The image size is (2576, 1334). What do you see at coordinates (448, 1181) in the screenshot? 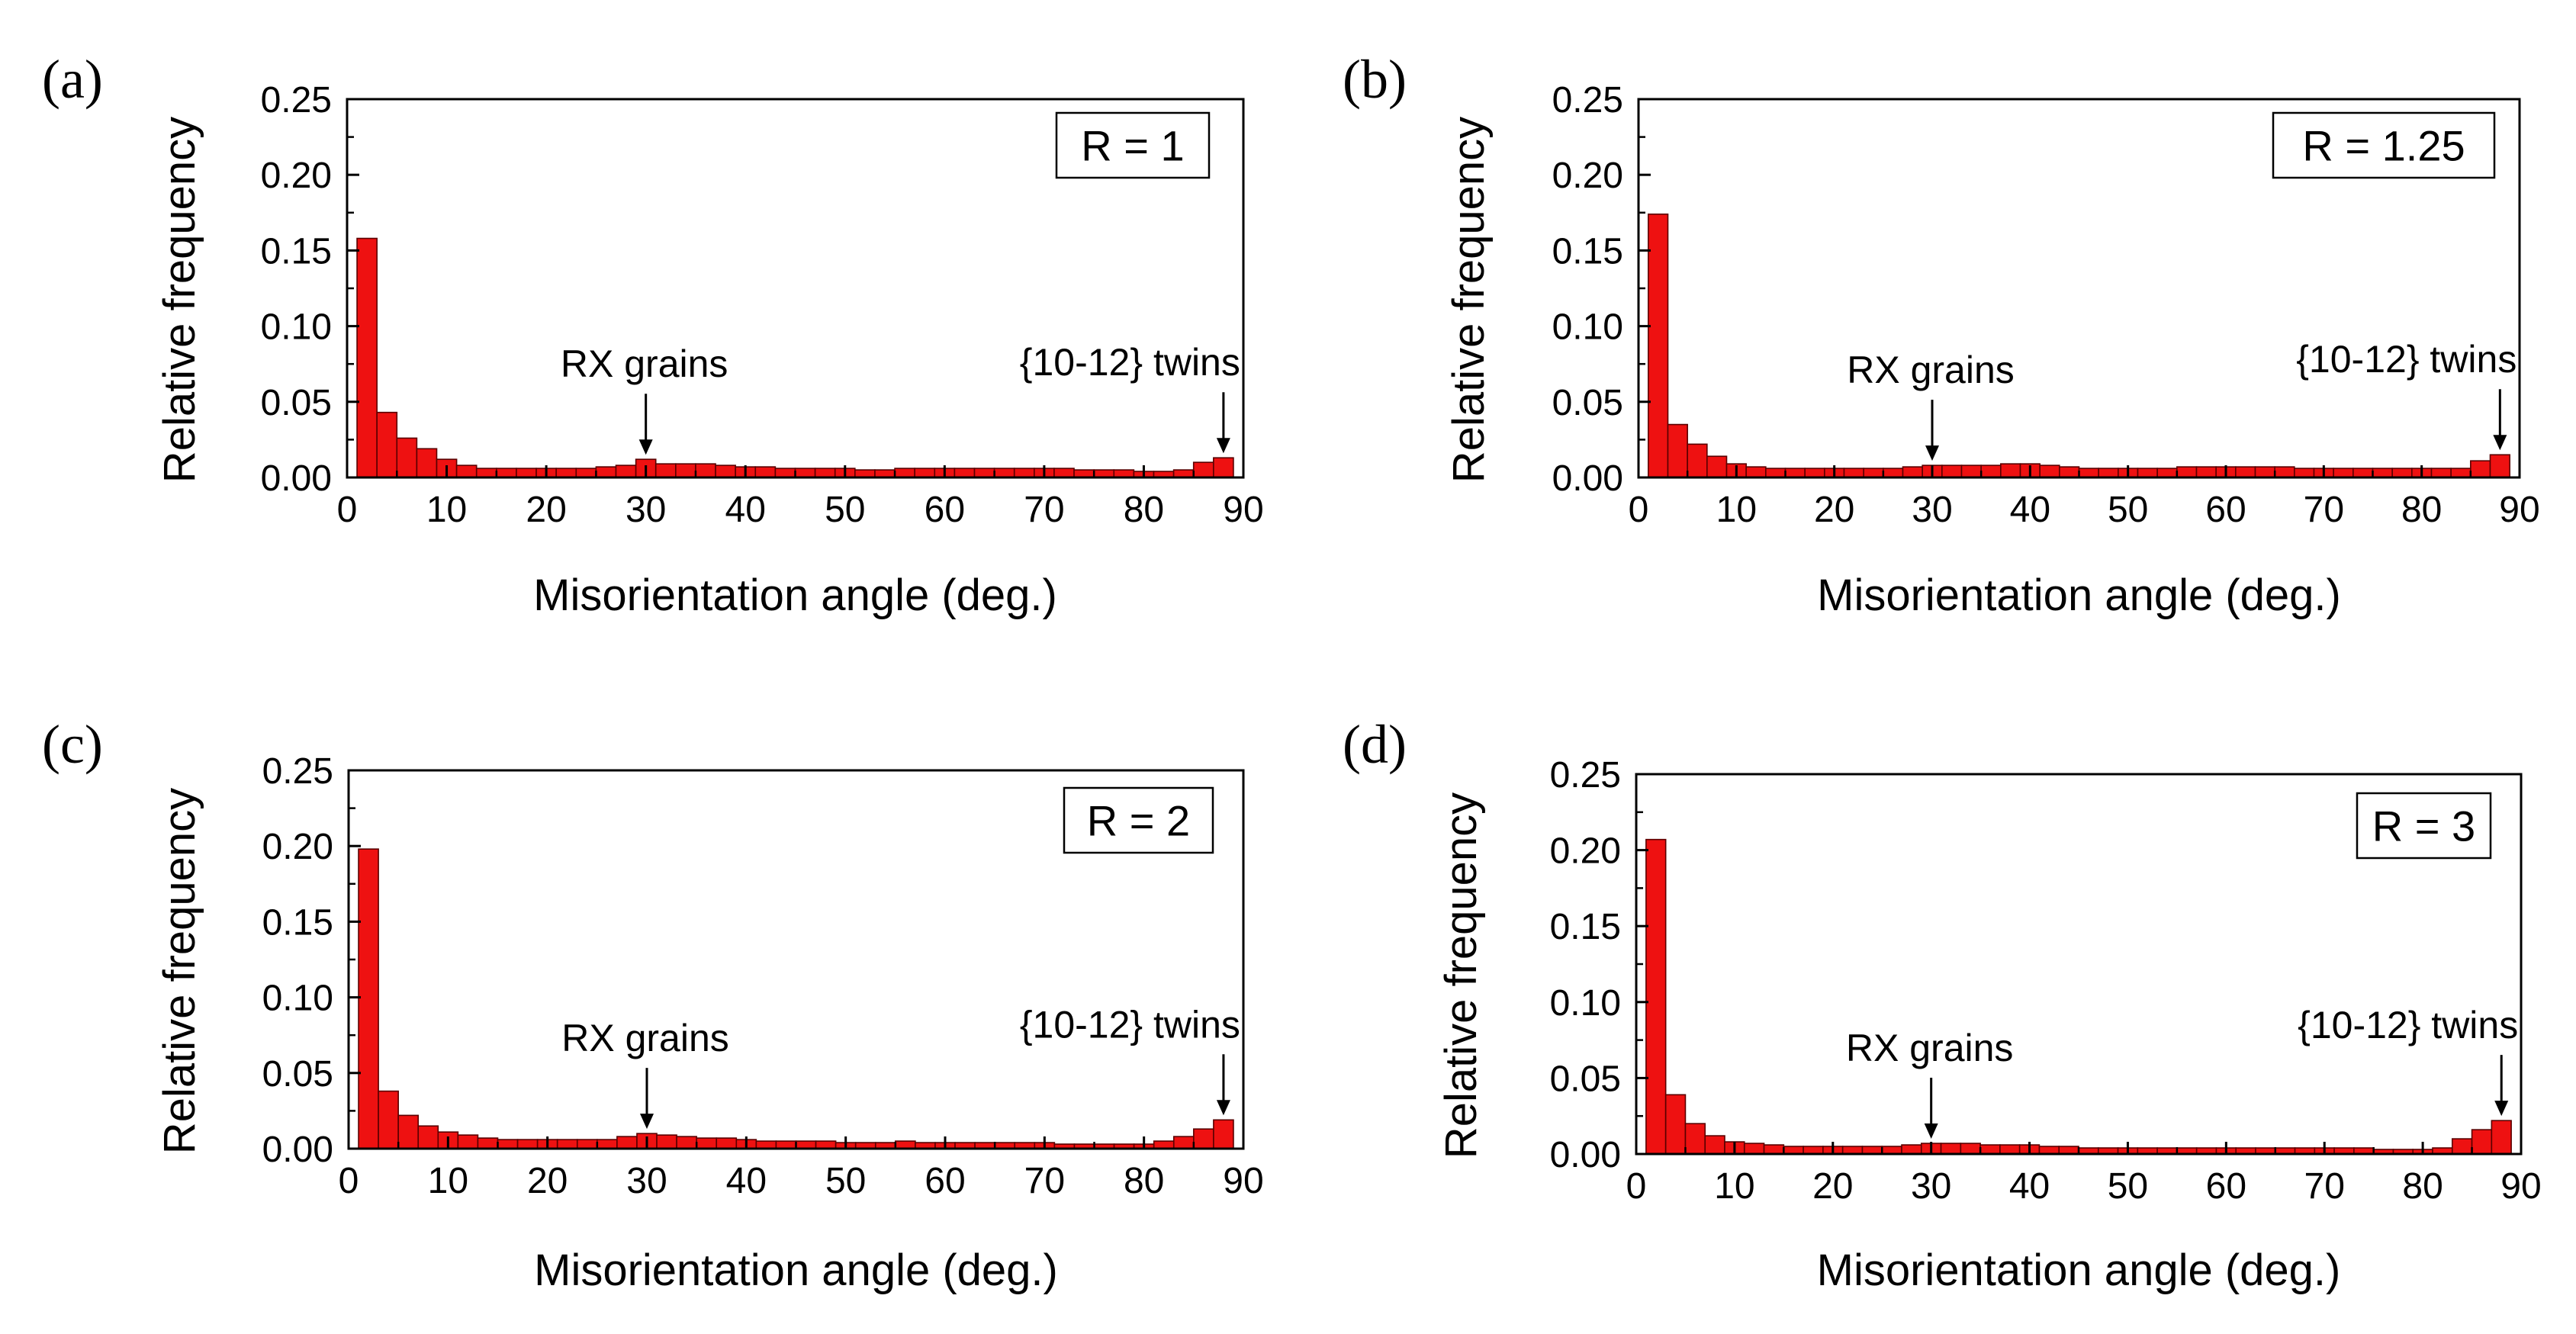
I see `x-tick-label: 10` at bounding box center [448, 1181].